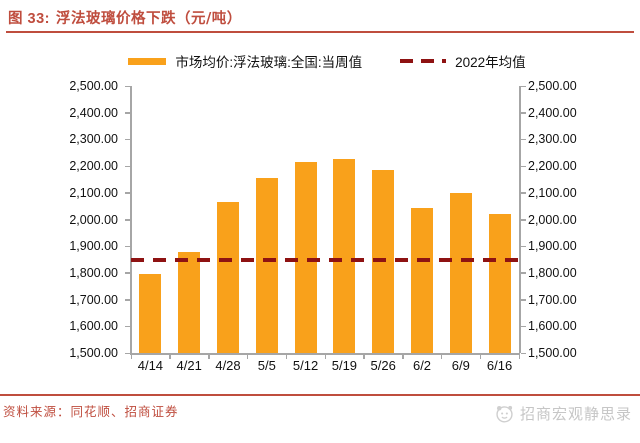 The height and width of the screenshot is (443, 640). Describe the element at coordinates (504, 414) in the screenshot. I see `watermark-logo-icon` at that location.